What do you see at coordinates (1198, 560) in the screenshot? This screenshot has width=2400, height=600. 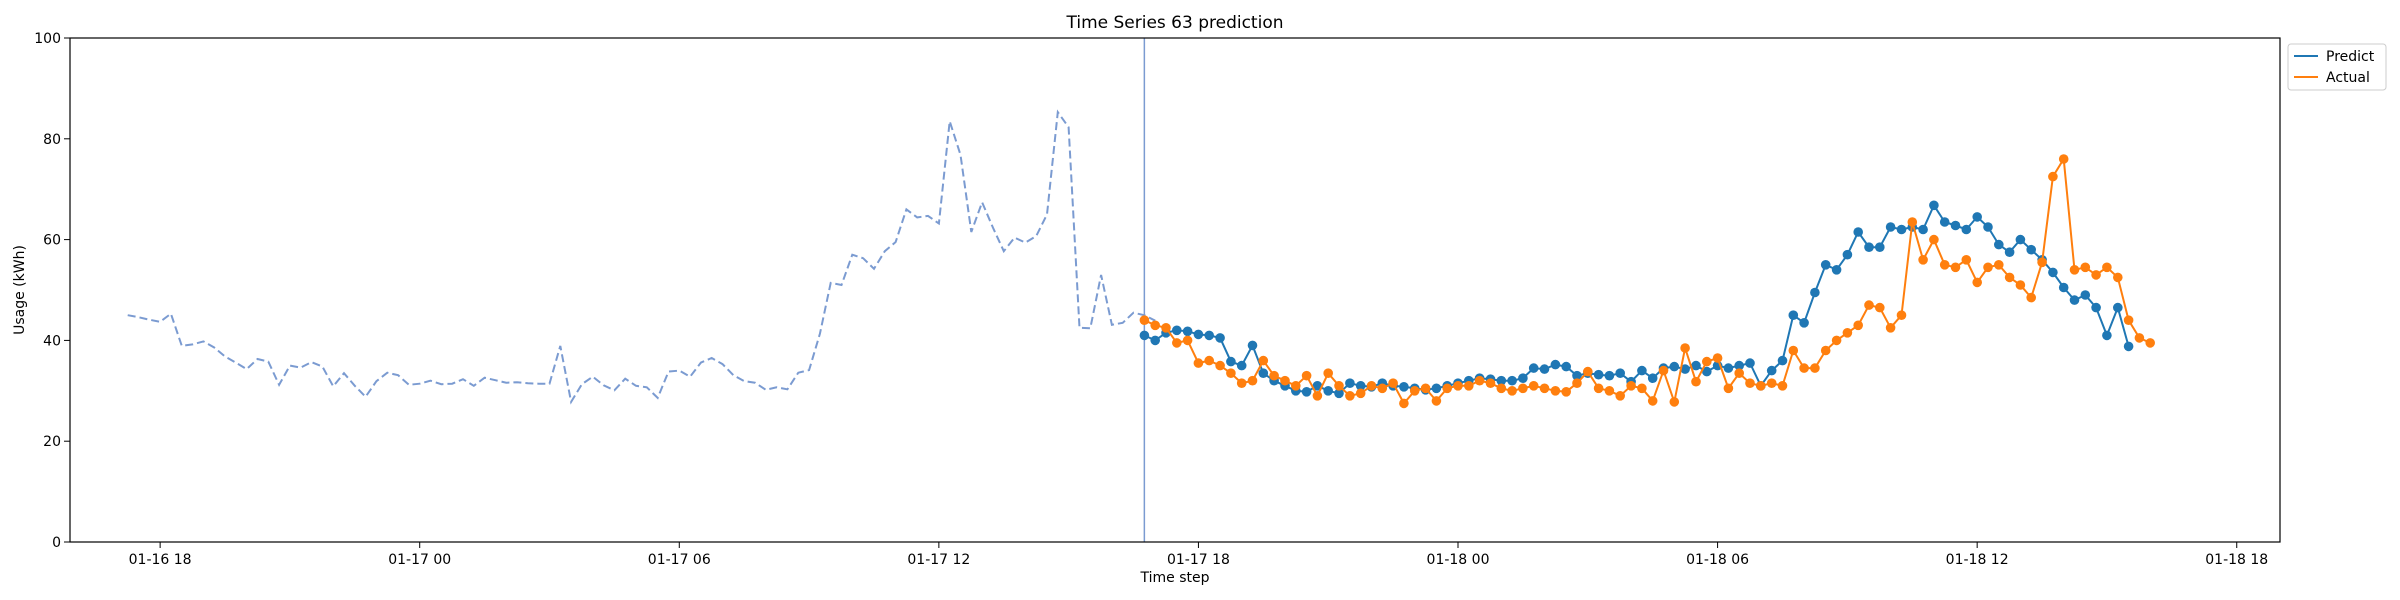 I see `x-tick-label-4: 01-17 18` at bounding box center [1198, 560].